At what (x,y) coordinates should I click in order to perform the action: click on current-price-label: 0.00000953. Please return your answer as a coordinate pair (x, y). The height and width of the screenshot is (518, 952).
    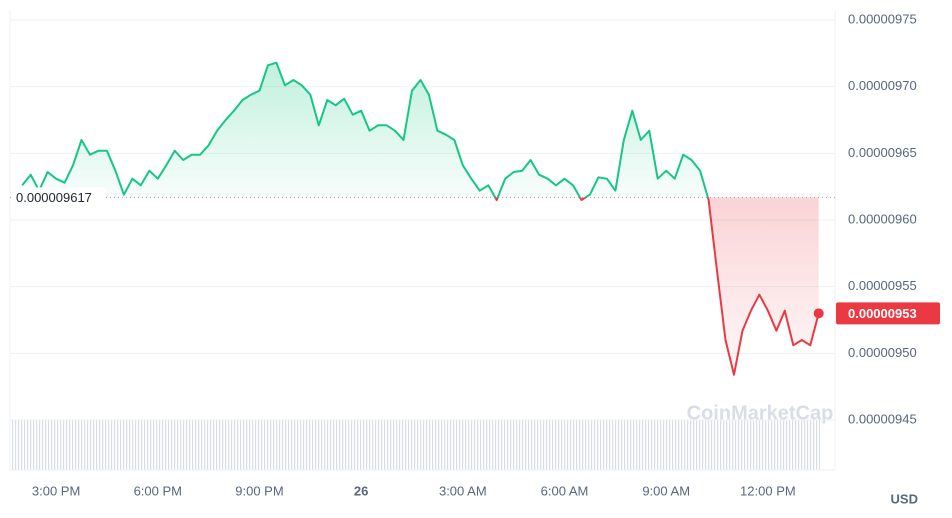
    Looking at the image, I should click on (882, 313).